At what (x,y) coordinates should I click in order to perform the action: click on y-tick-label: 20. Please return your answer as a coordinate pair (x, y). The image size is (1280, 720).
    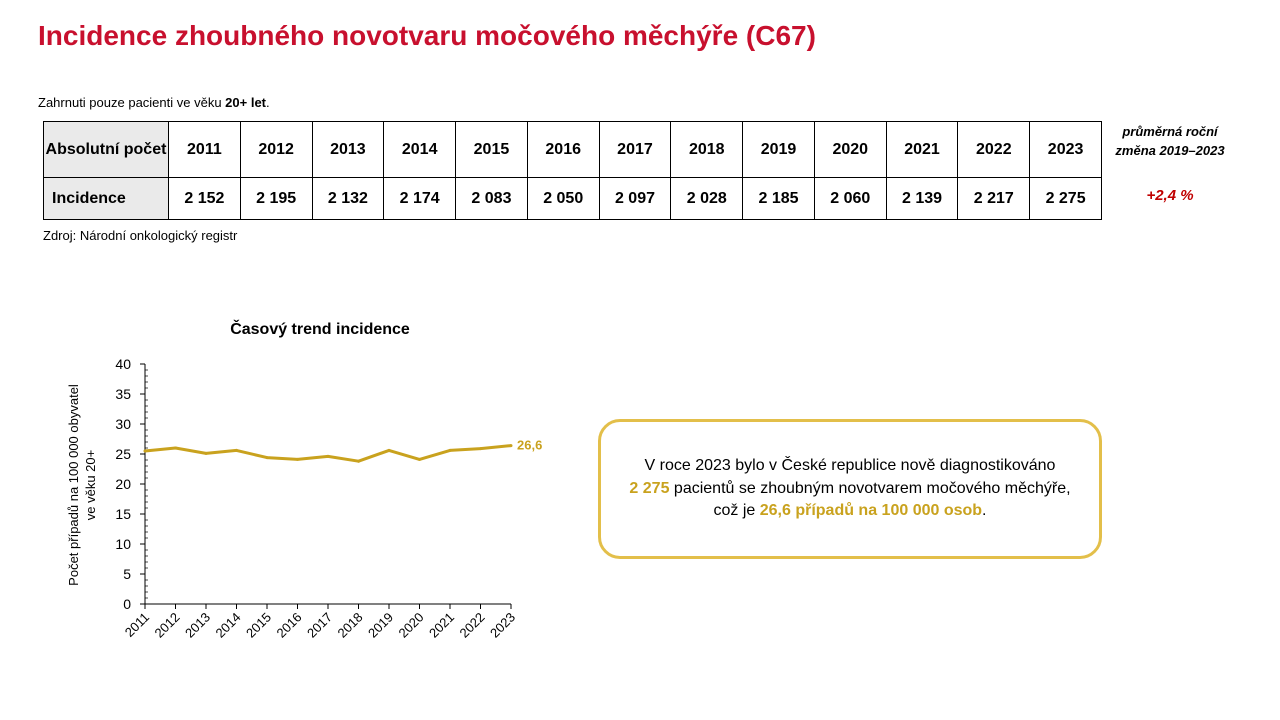
    Looking at the image, I should click on (123, 484).